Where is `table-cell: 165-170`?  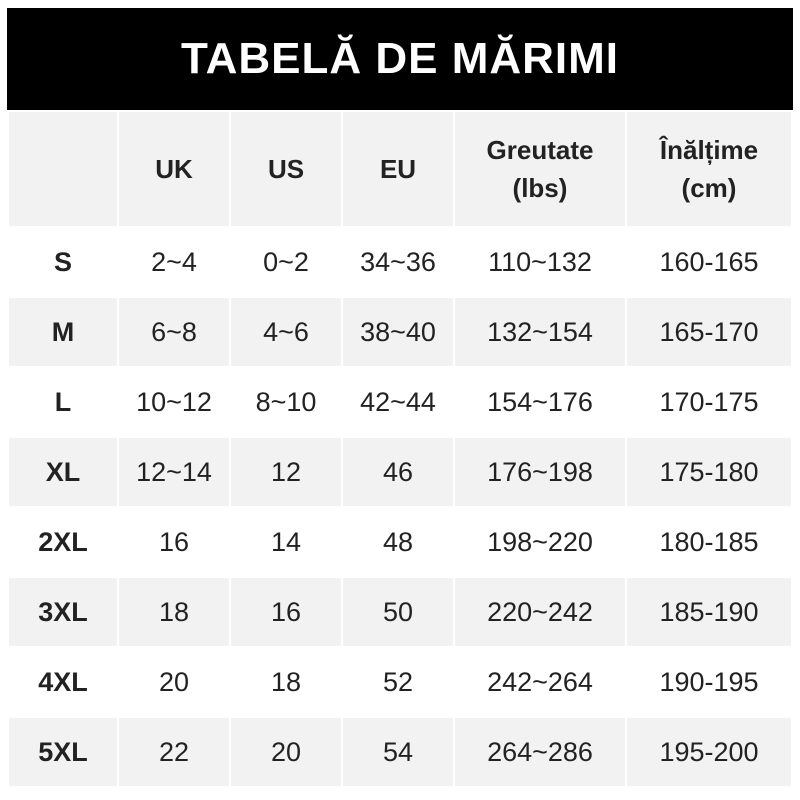
table-cell: 165-170 is located at coordinates (709, 332).